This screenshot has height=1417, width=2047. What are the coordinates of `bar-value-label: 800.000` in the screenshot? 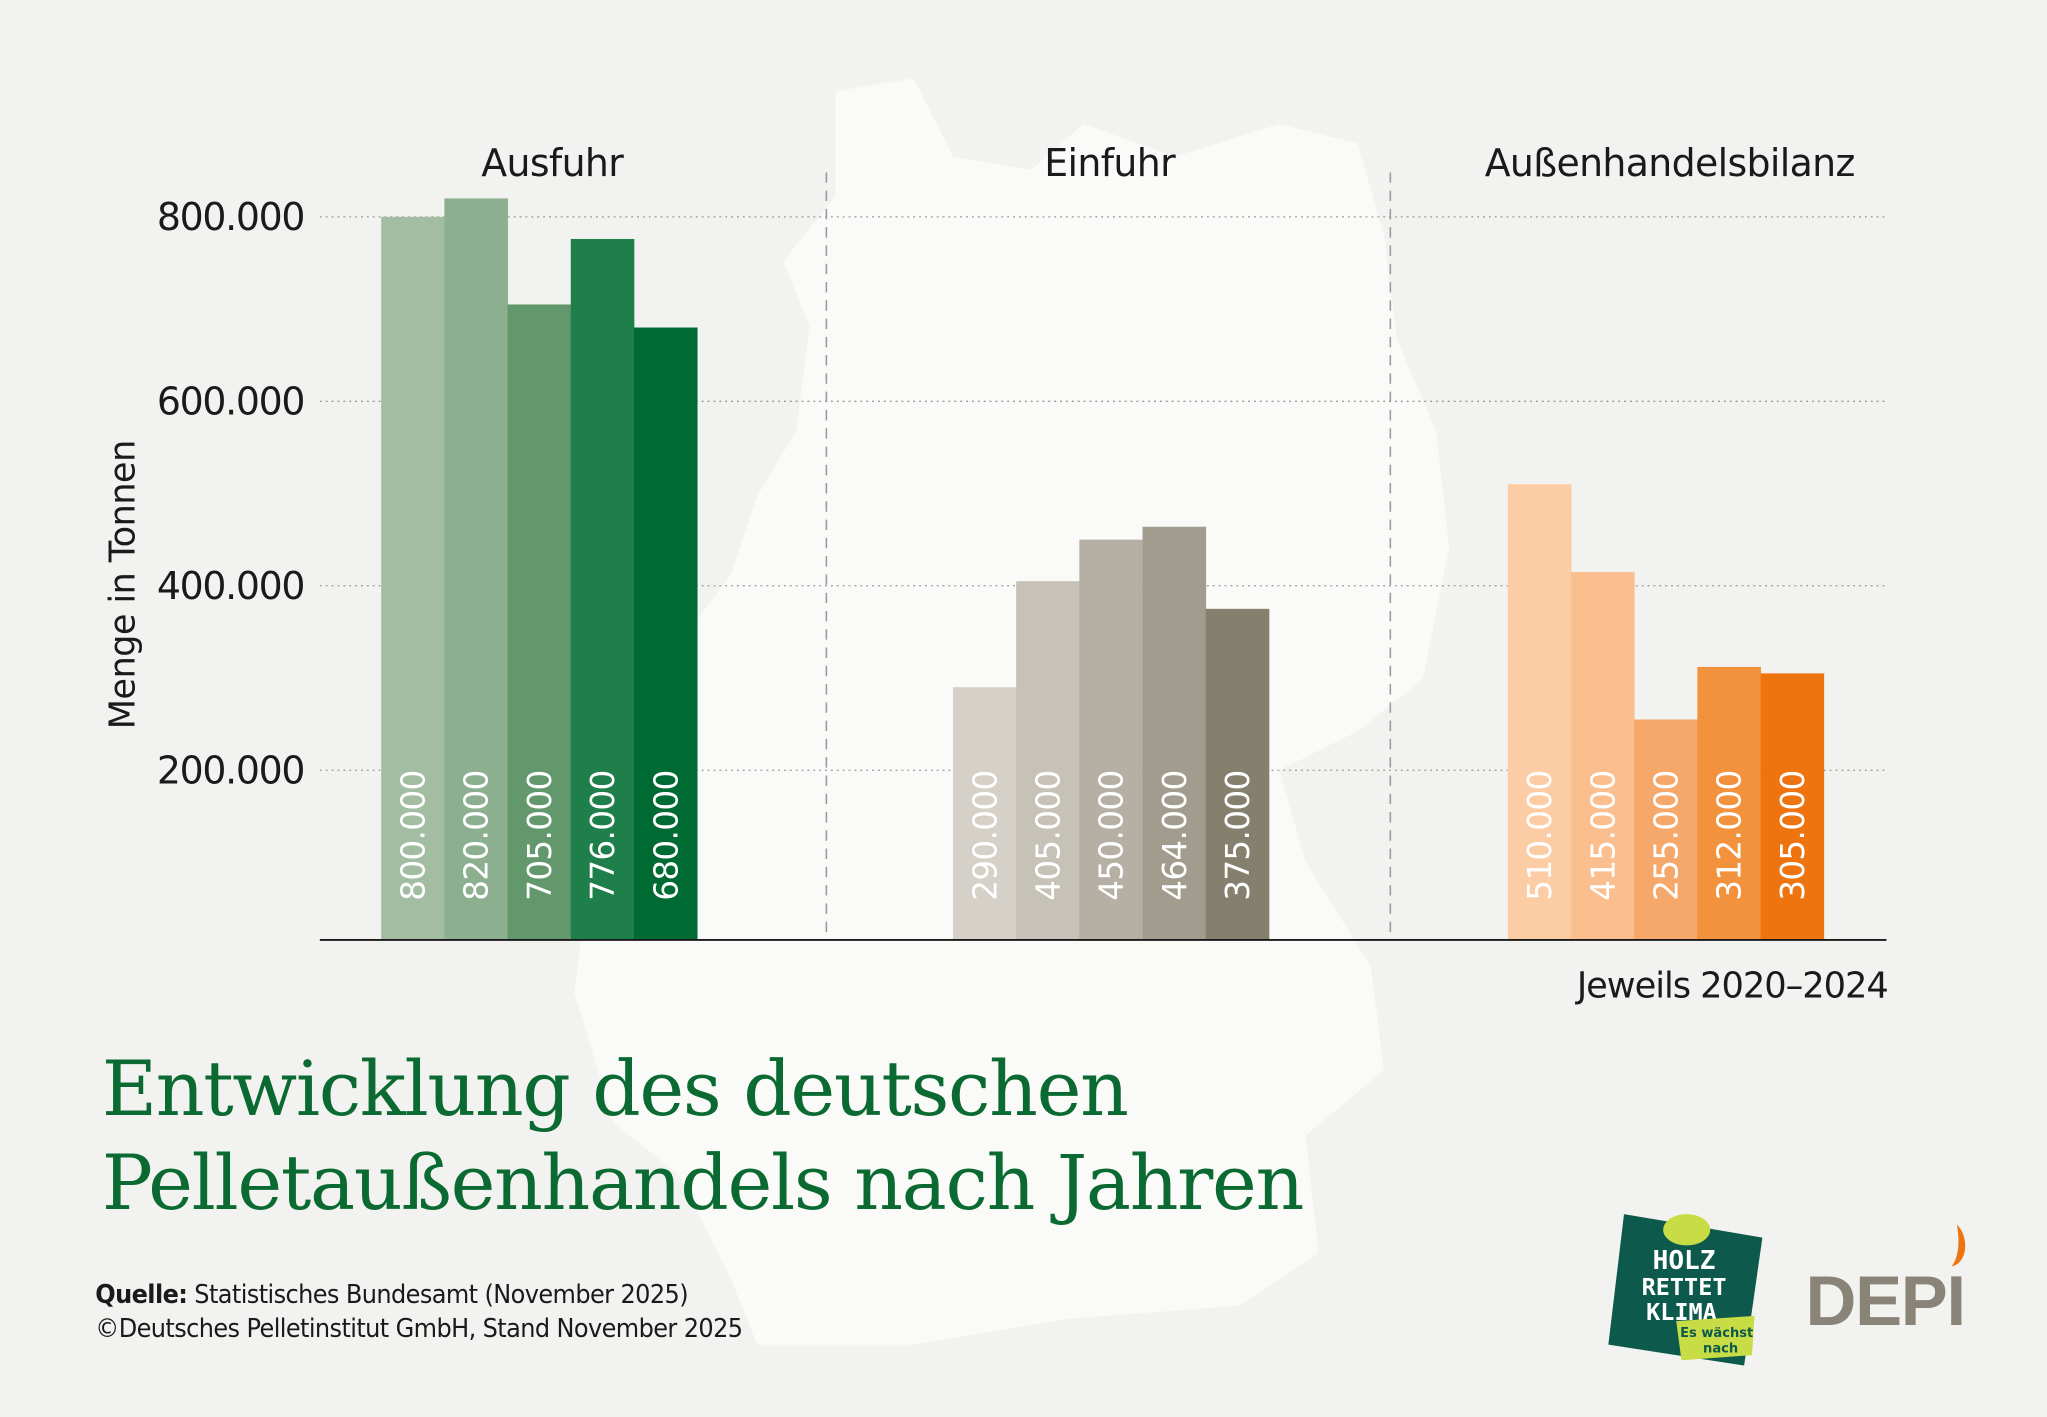 It's located at (414, 835).